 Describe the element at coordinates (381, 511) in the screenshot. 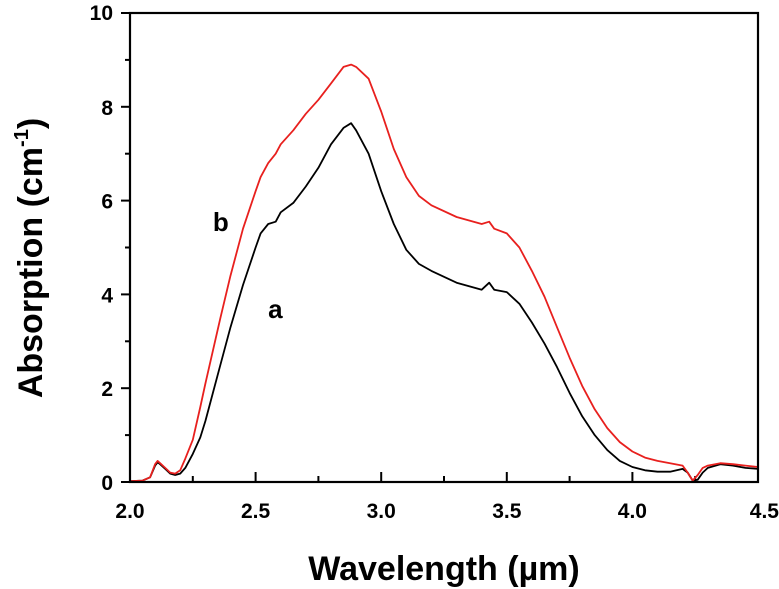

I see `x-tick-label: 3.0` at that location.